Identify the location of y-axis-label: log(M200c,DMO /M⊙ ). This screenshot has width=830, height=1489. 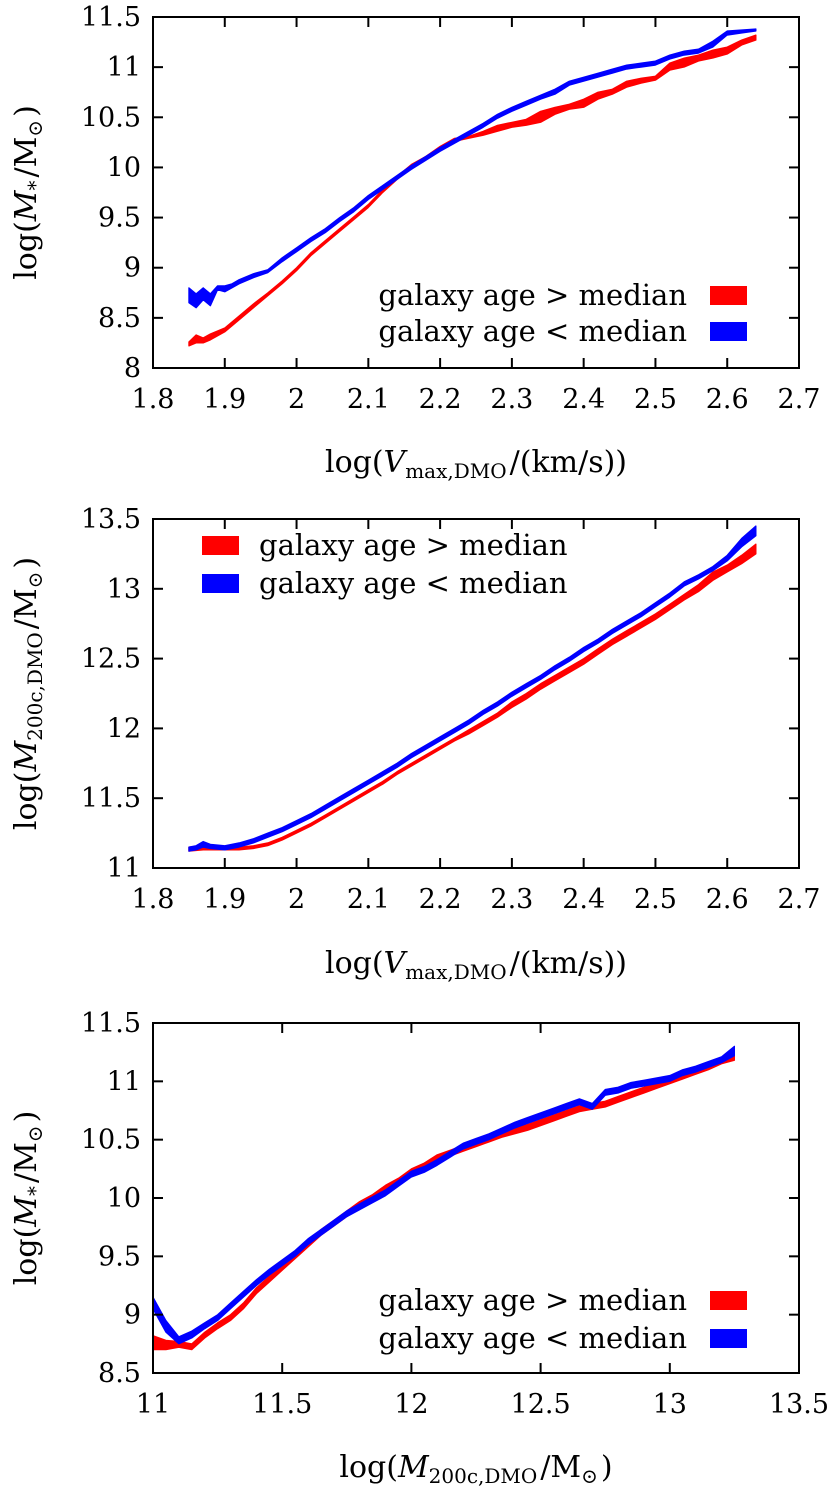
(28, 693).